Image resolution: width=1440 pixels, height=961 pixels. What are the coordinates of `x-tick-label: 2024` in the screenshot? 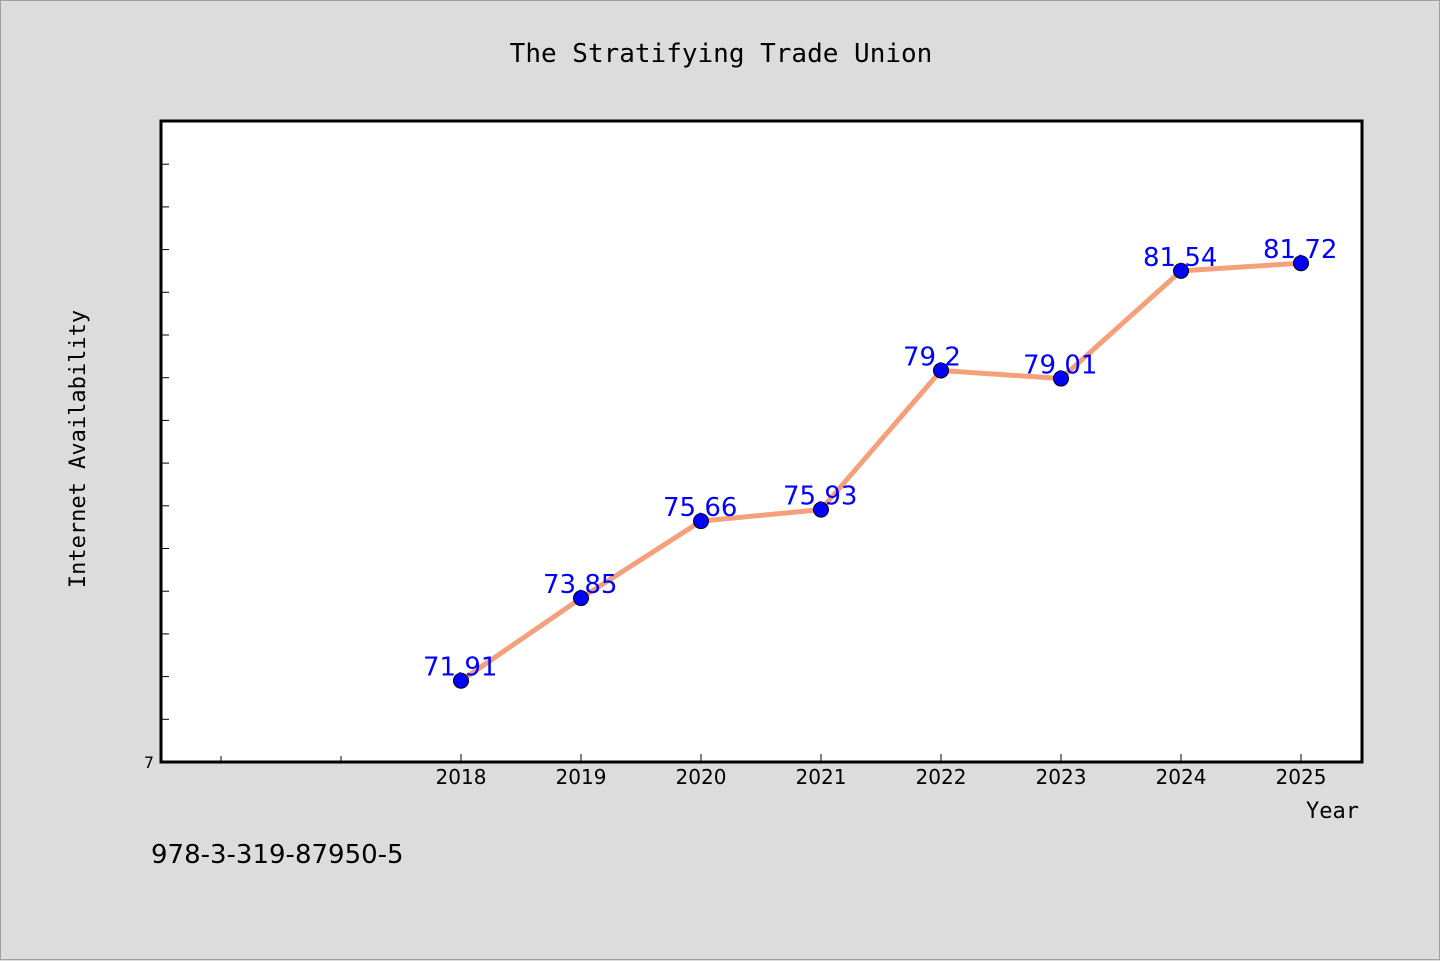 It's located at (1181, 777).